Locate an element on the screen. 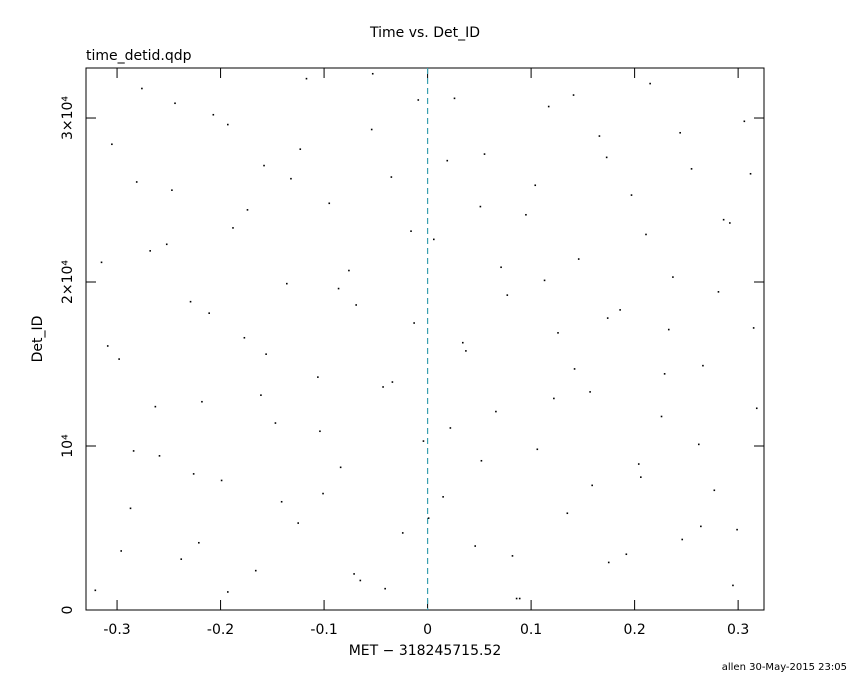  y-tick-label: 3×10⁴ is located at coordinates (68, 118).